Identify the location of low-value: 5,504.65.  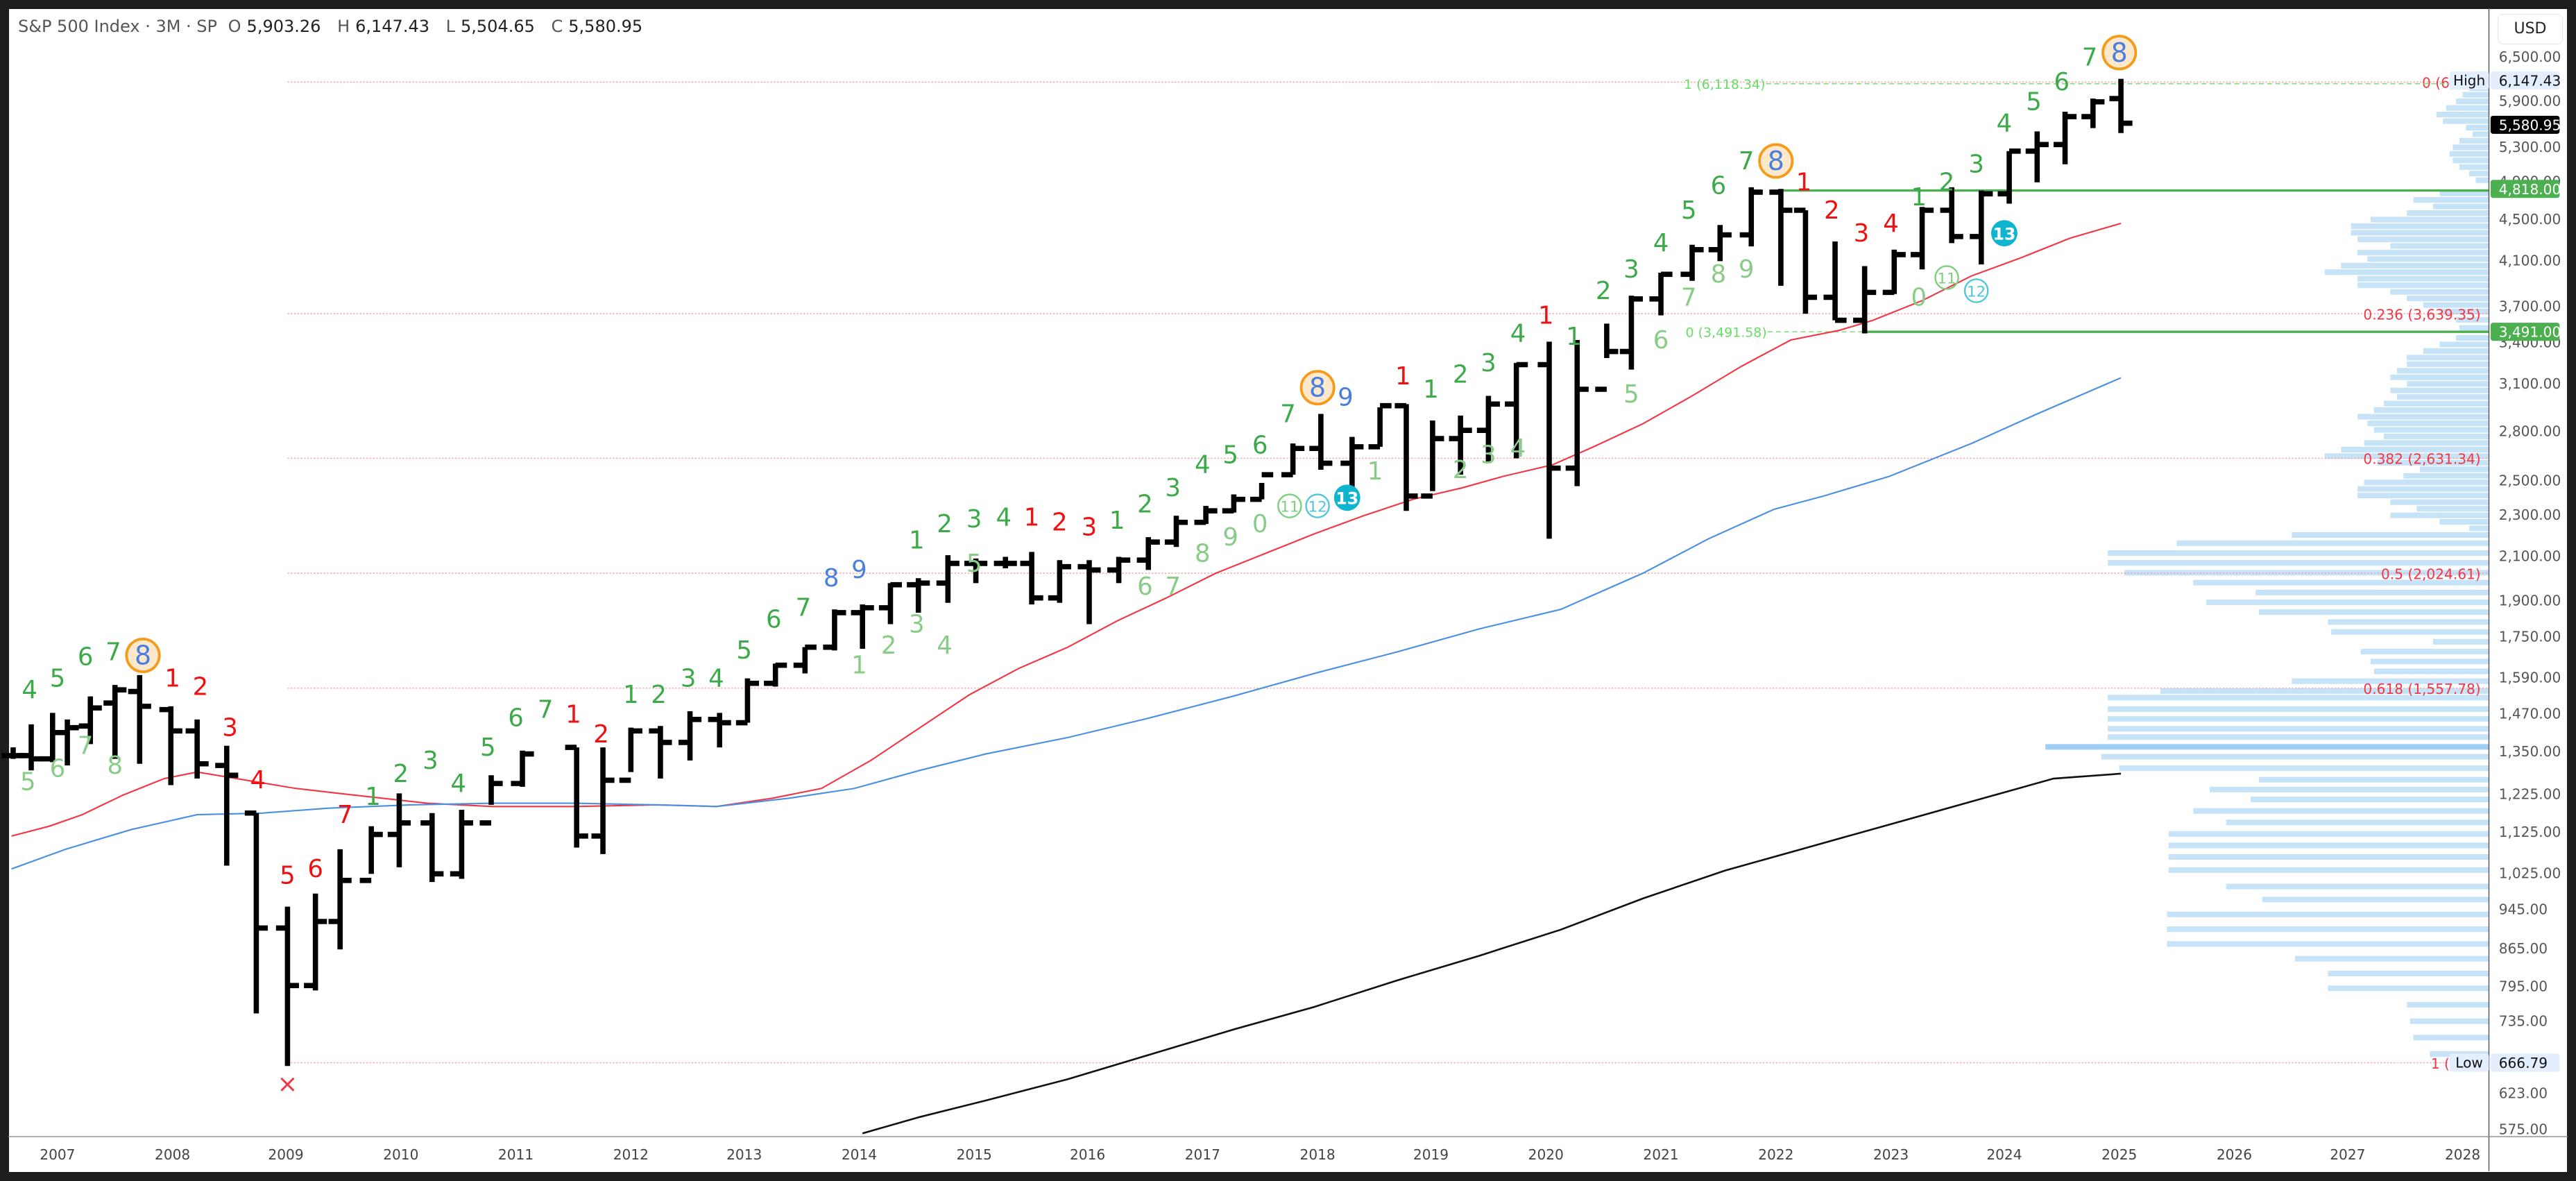
(498, 26).